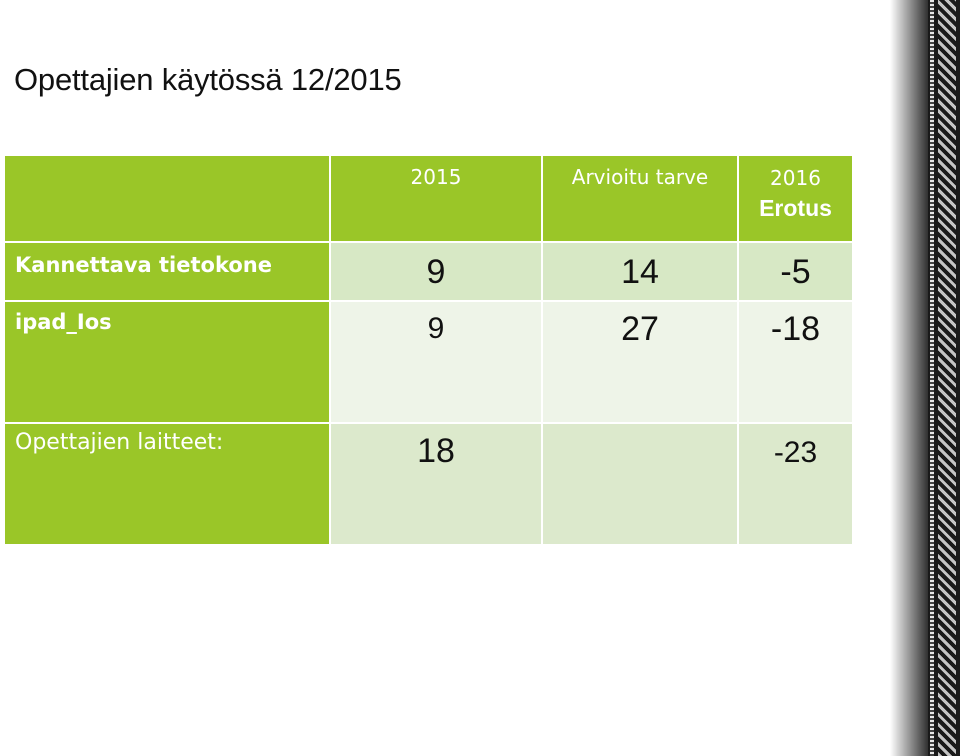  Describe the element at coordinates (795, 178) in the screenshot. I see `header-erotus-year: 2016` at that location.